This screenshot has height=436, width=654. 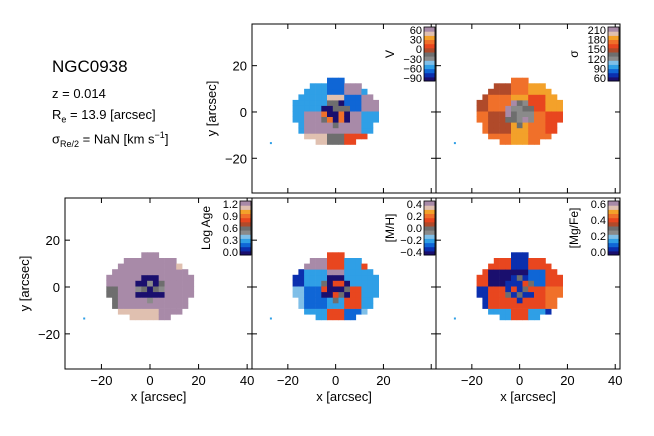 What do you see at coordinates (615, 380) in the screenshot?
I see `x-tick-label: 40` at bounding box center [615, 380].